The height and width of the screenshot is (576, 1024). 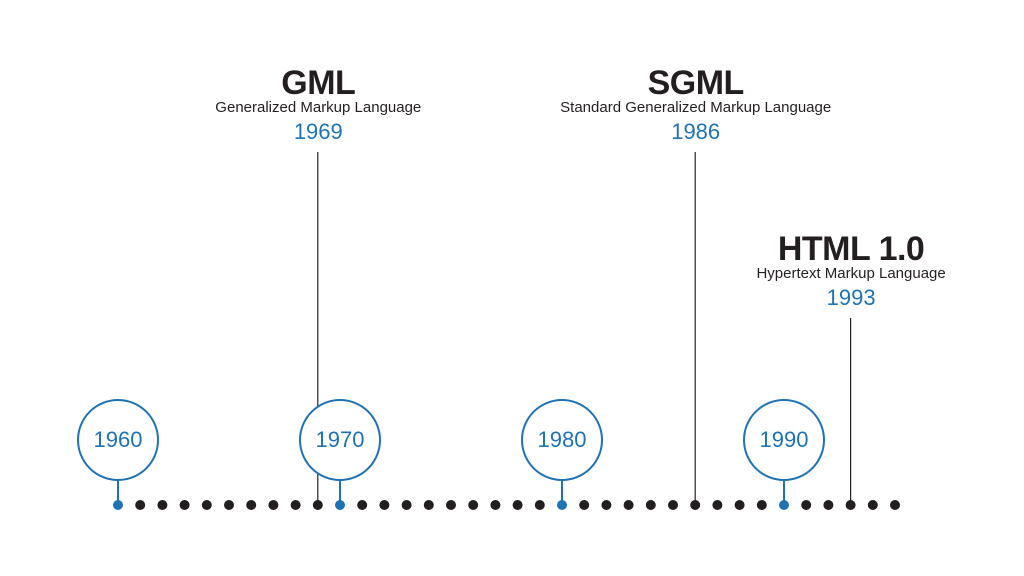 What do you see at coordinates (872, 505) in the screenshot?
I see `axis-dot-1994` at bounding box center [872, 505].